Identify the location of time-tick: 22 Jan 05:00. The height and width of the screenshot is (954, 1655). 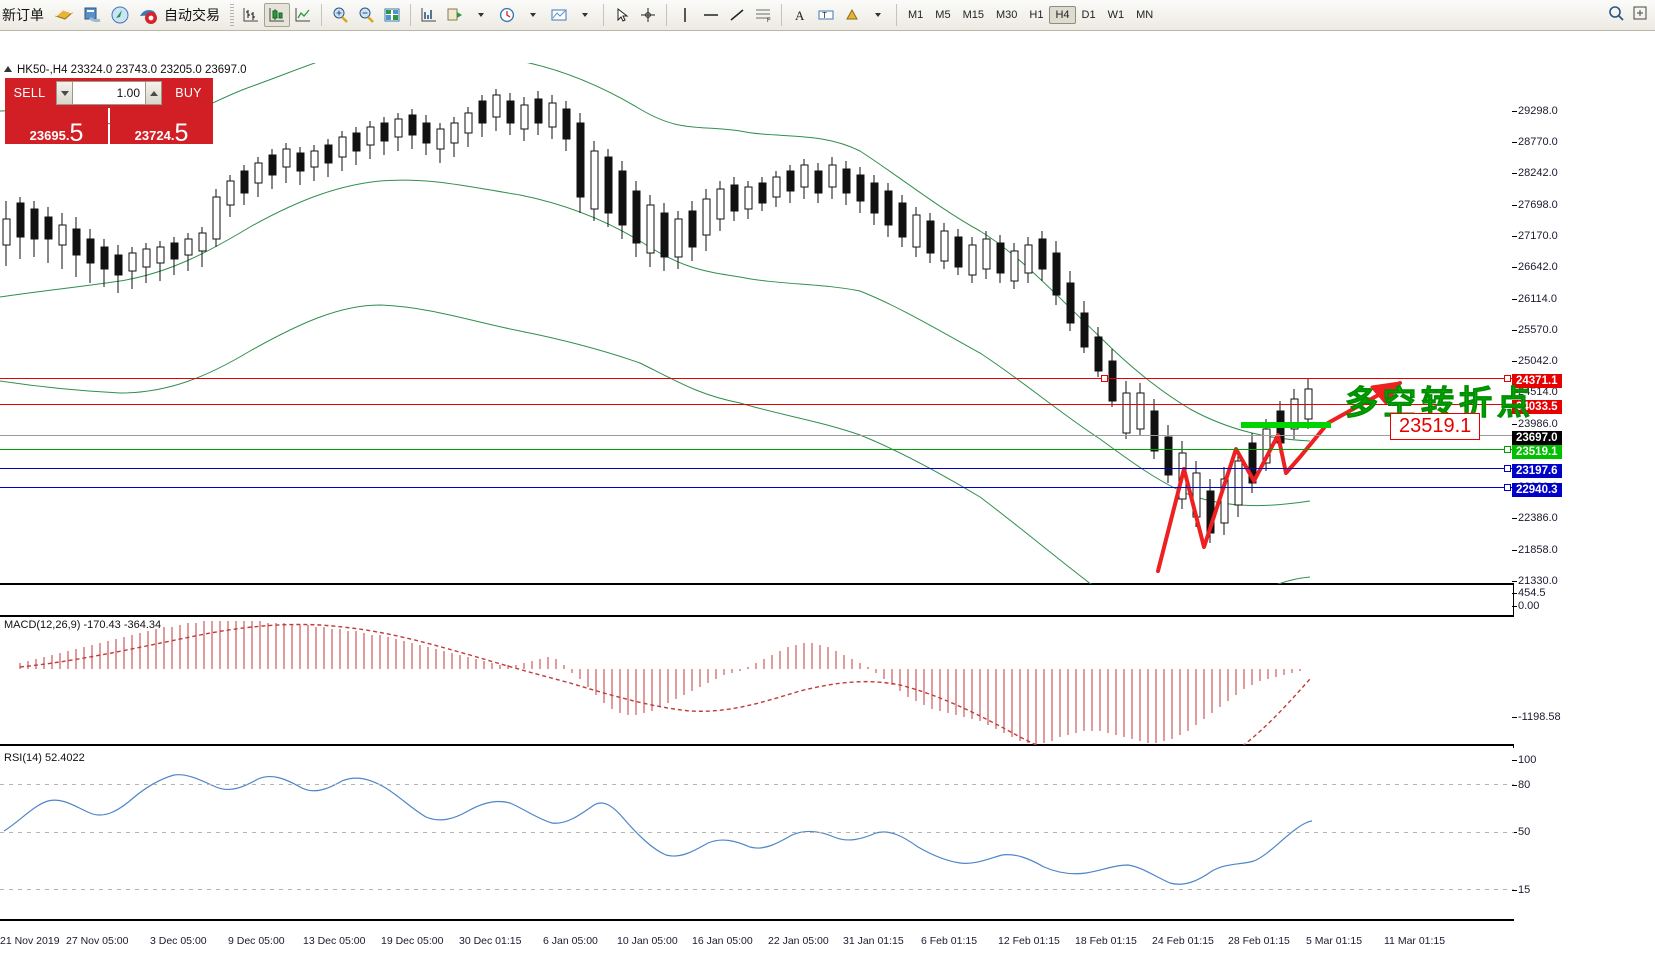
(798, 941).